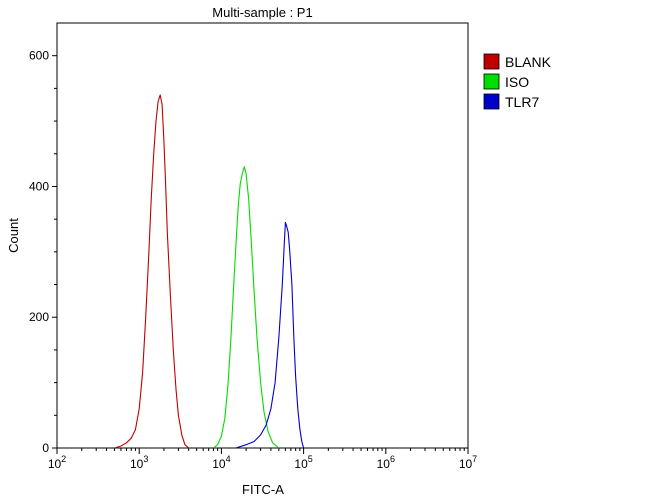  I want to click on x-tick-exponent: 5, so click(310, 459).